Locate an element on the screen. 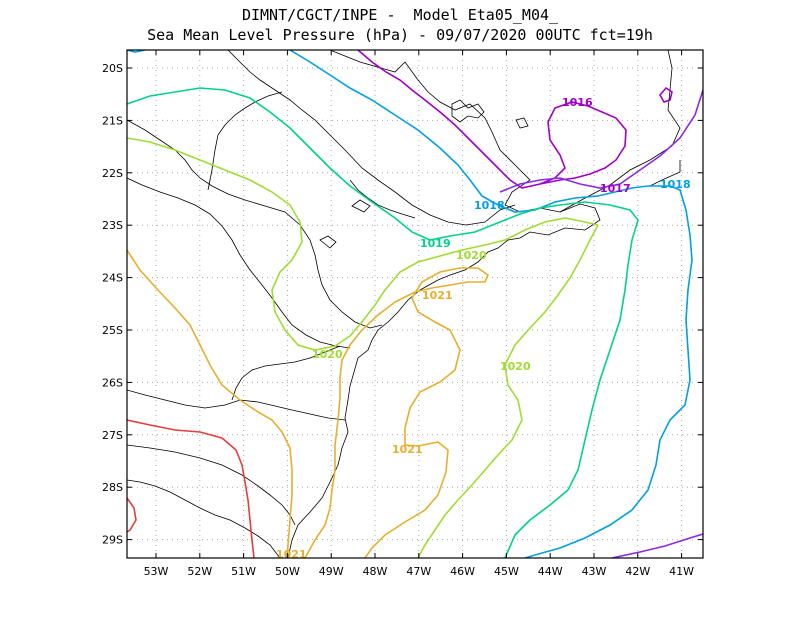 The width and height of the screenshot is (800, 618). lat-label: 24S is located at coordinates (112, 278).